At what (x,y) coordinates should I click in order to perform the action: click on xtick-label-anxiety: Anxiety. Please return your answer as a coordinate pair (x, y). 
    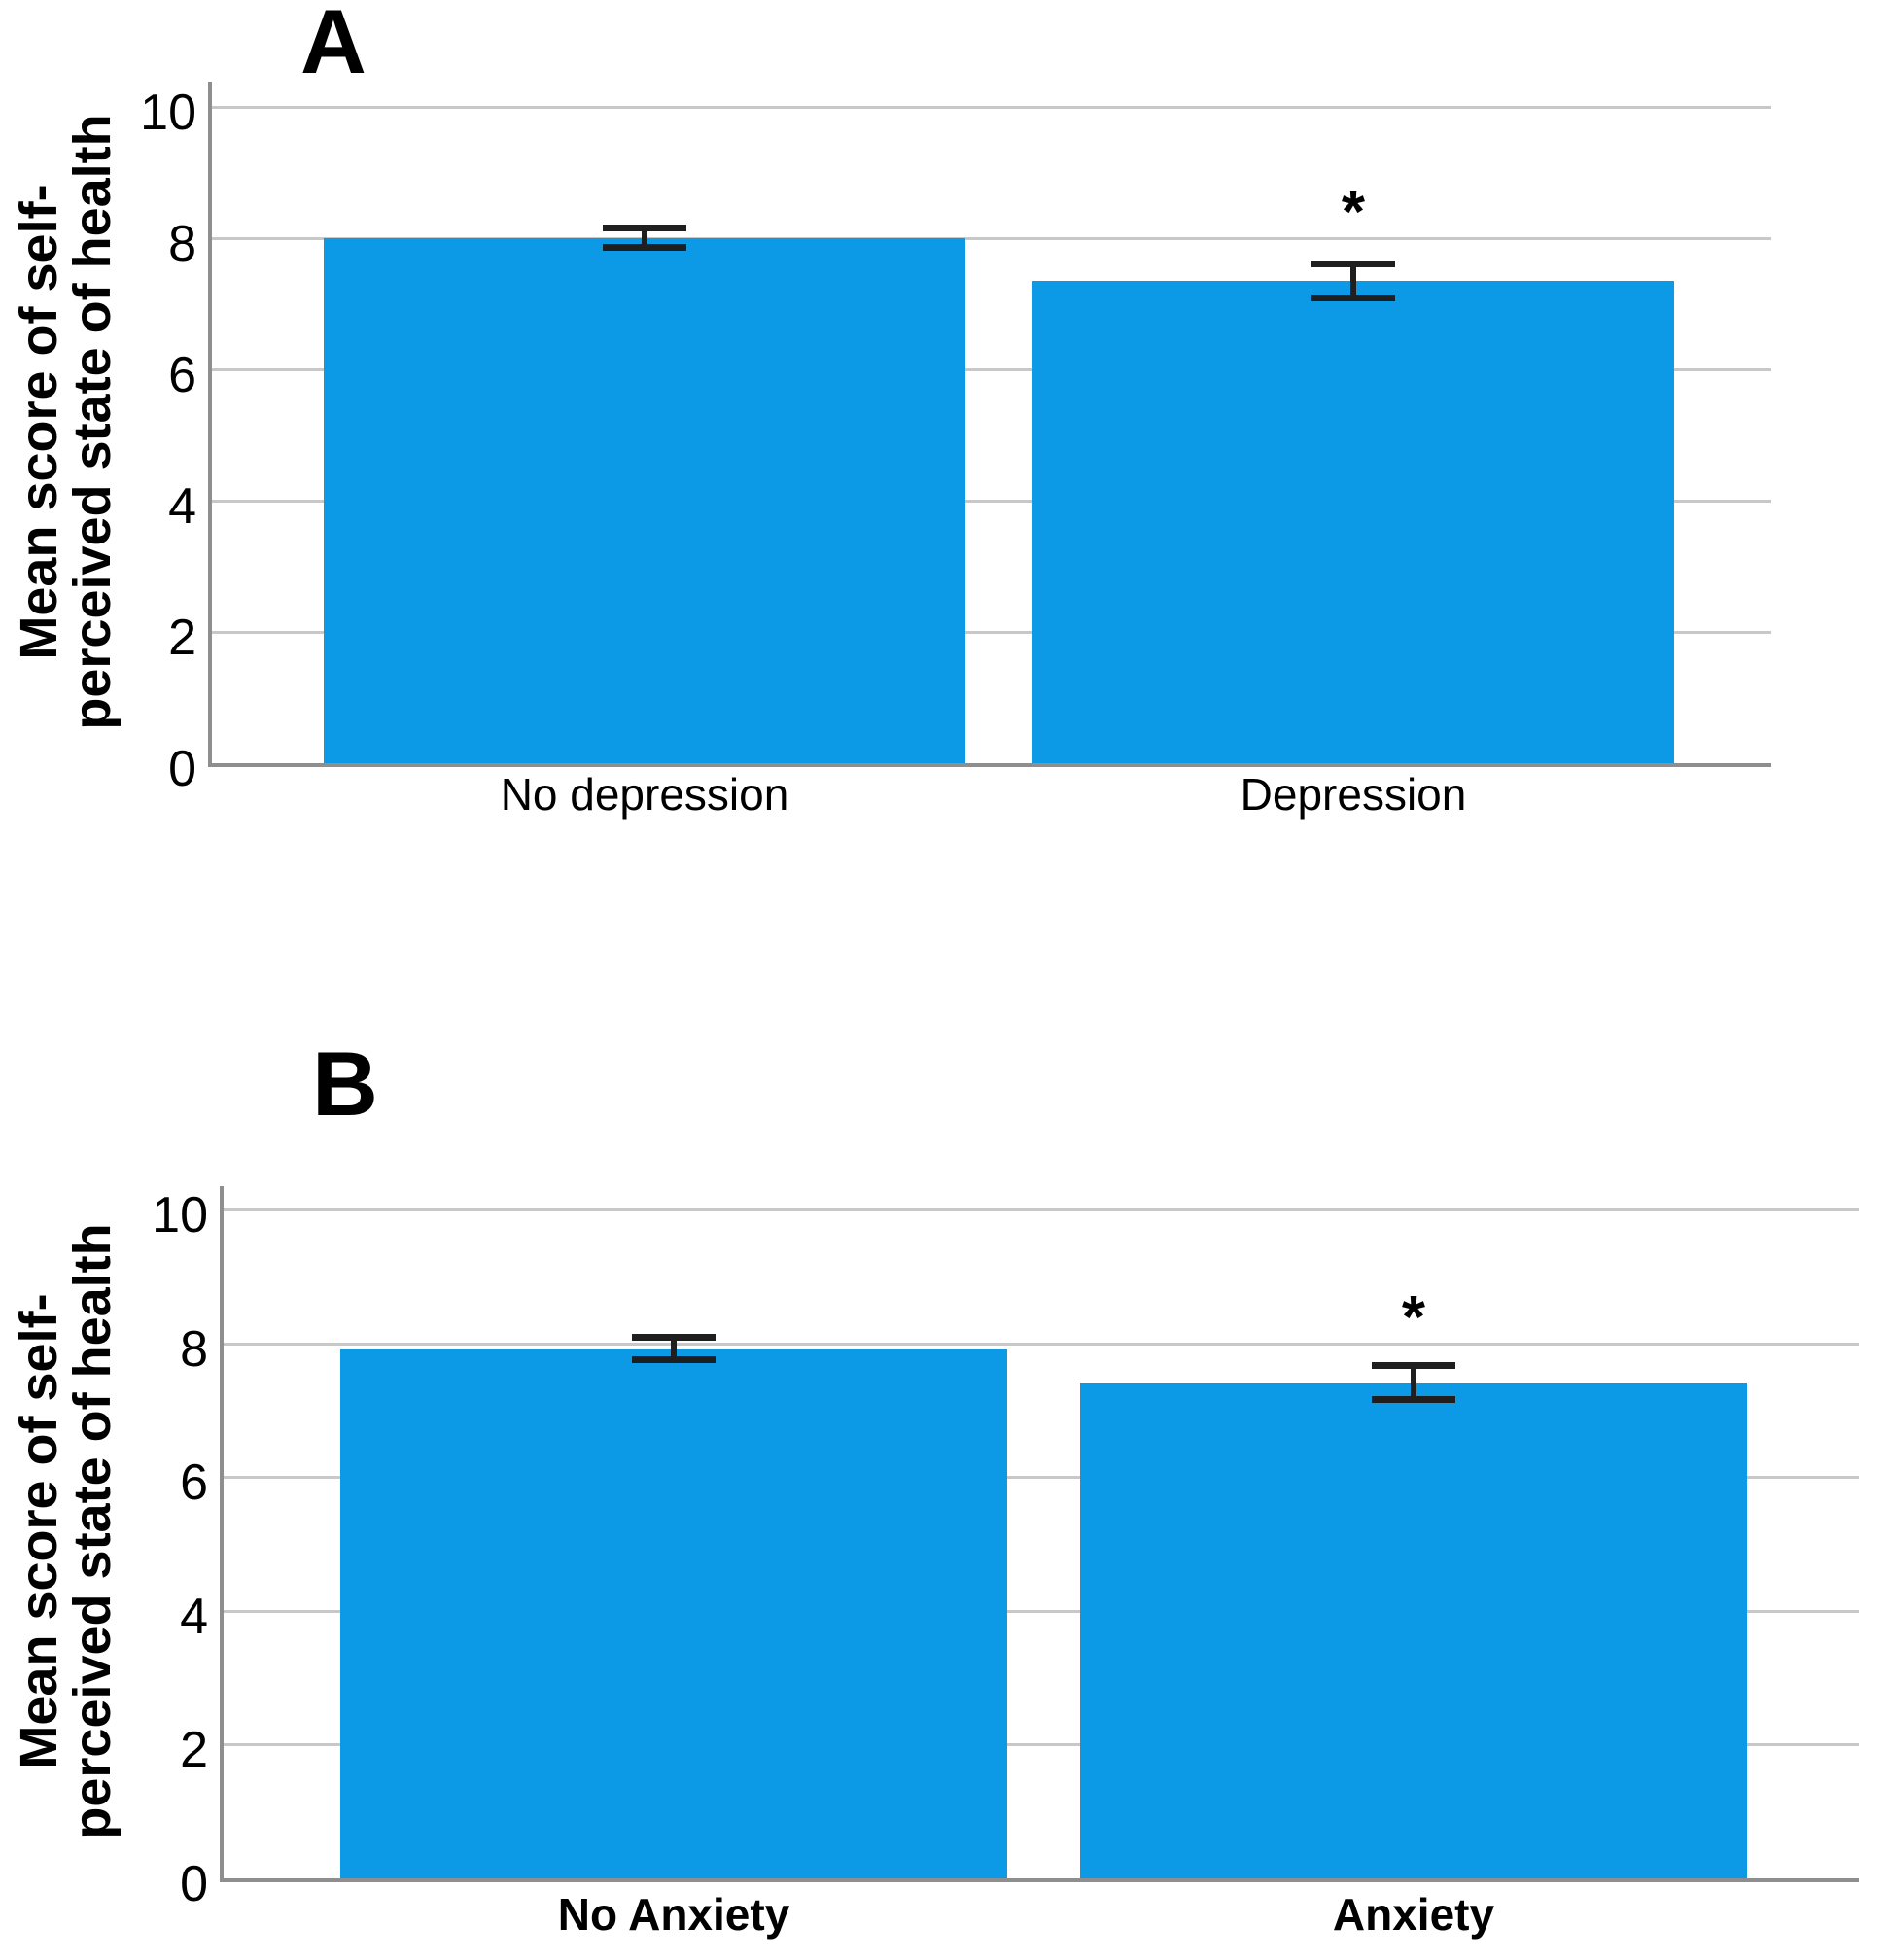
    Looking at the image, I should click on (1413, 1914).